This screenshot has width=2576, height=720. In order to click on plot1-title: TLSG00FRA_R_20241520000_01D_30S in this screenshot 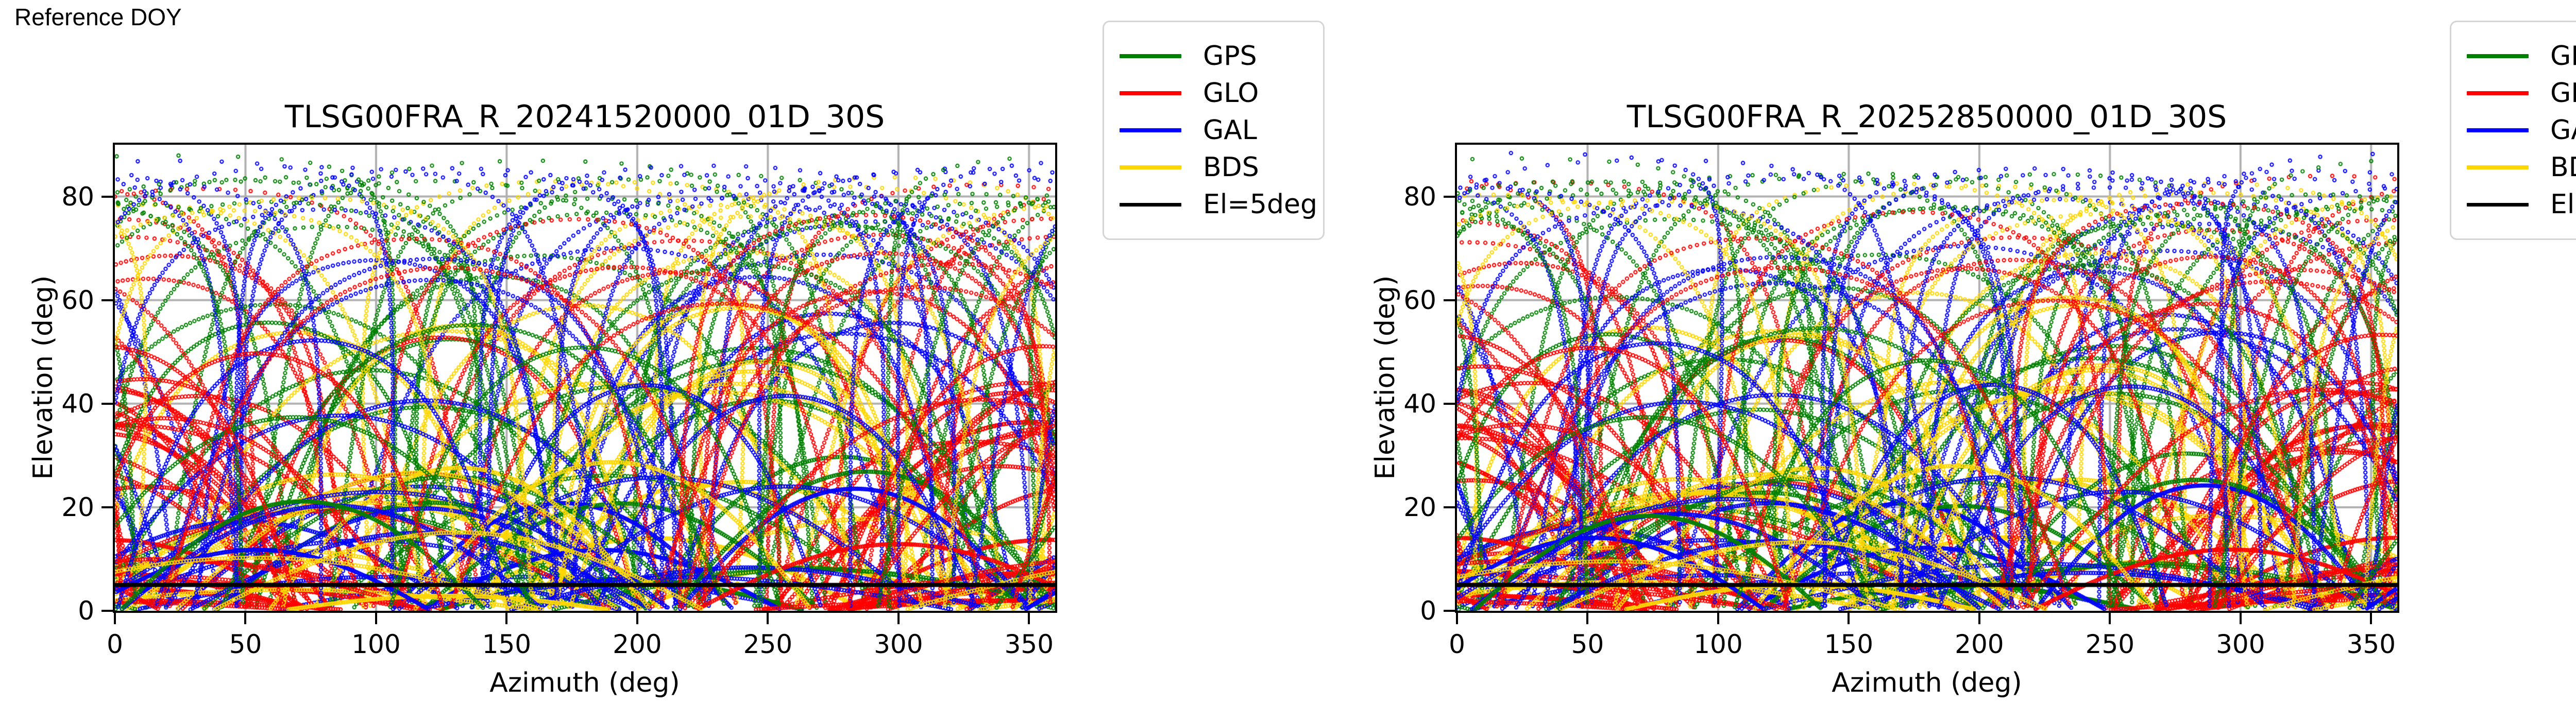, I will do `click(584, 117)`.